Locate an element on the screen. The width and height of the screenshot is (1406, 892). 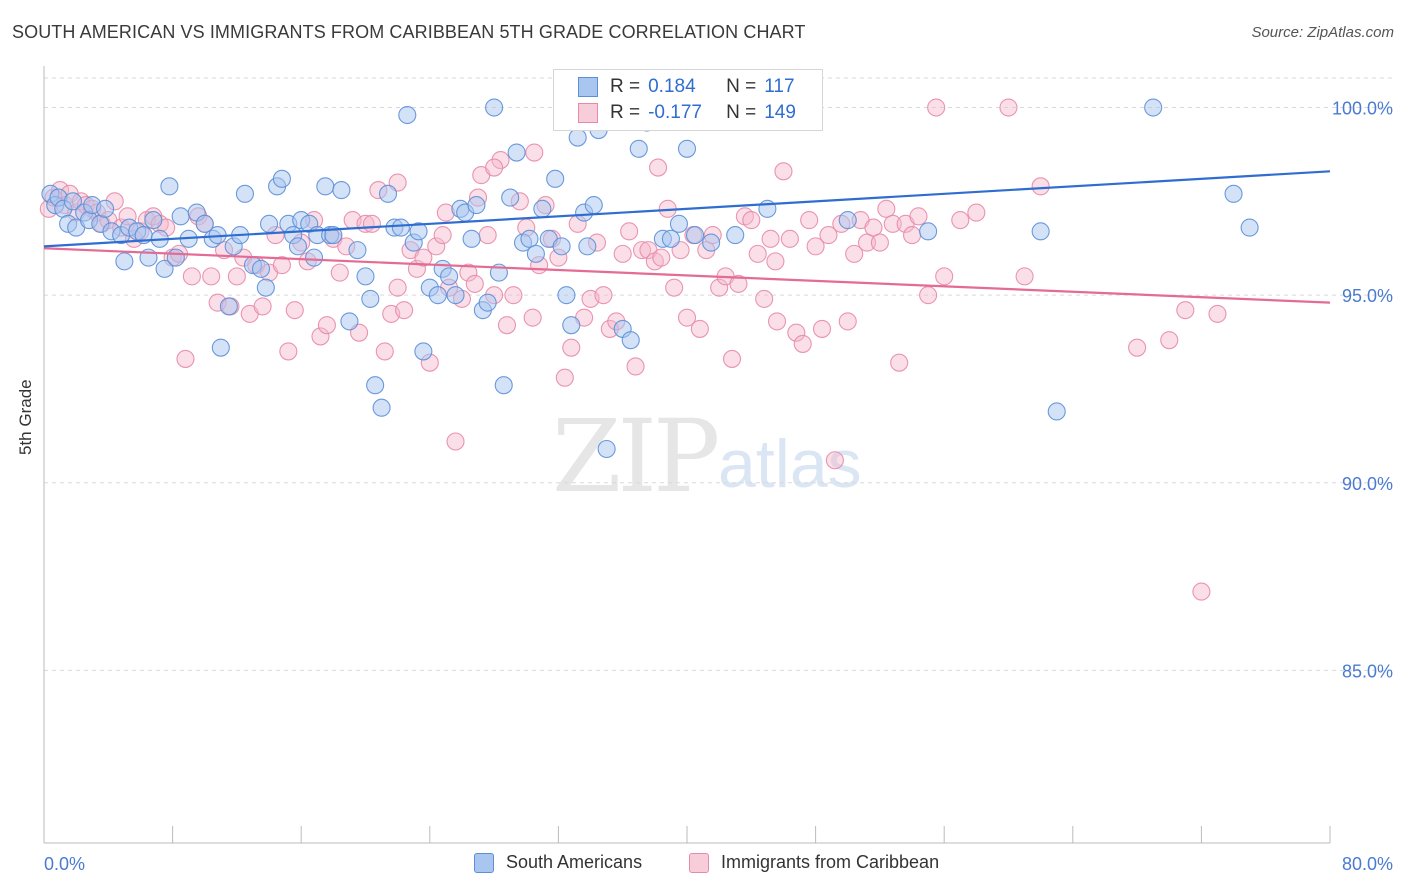
legend-row-caribbean: R = -0.177 N = 149 is located at coordinates (687, 113).